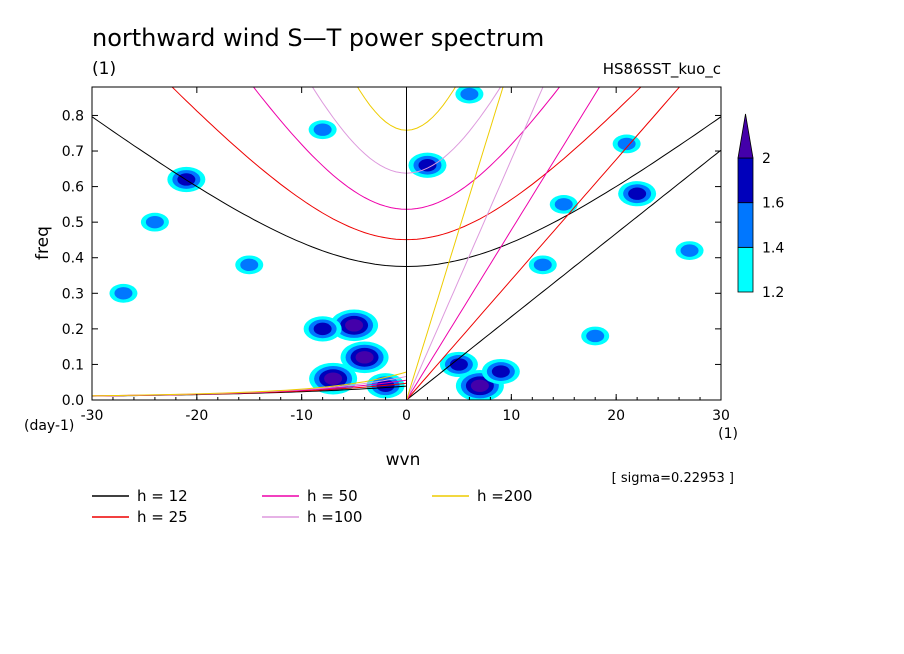 The image size is (904, 654). I want to click on x-tick-label: -20, so click(196, 416).